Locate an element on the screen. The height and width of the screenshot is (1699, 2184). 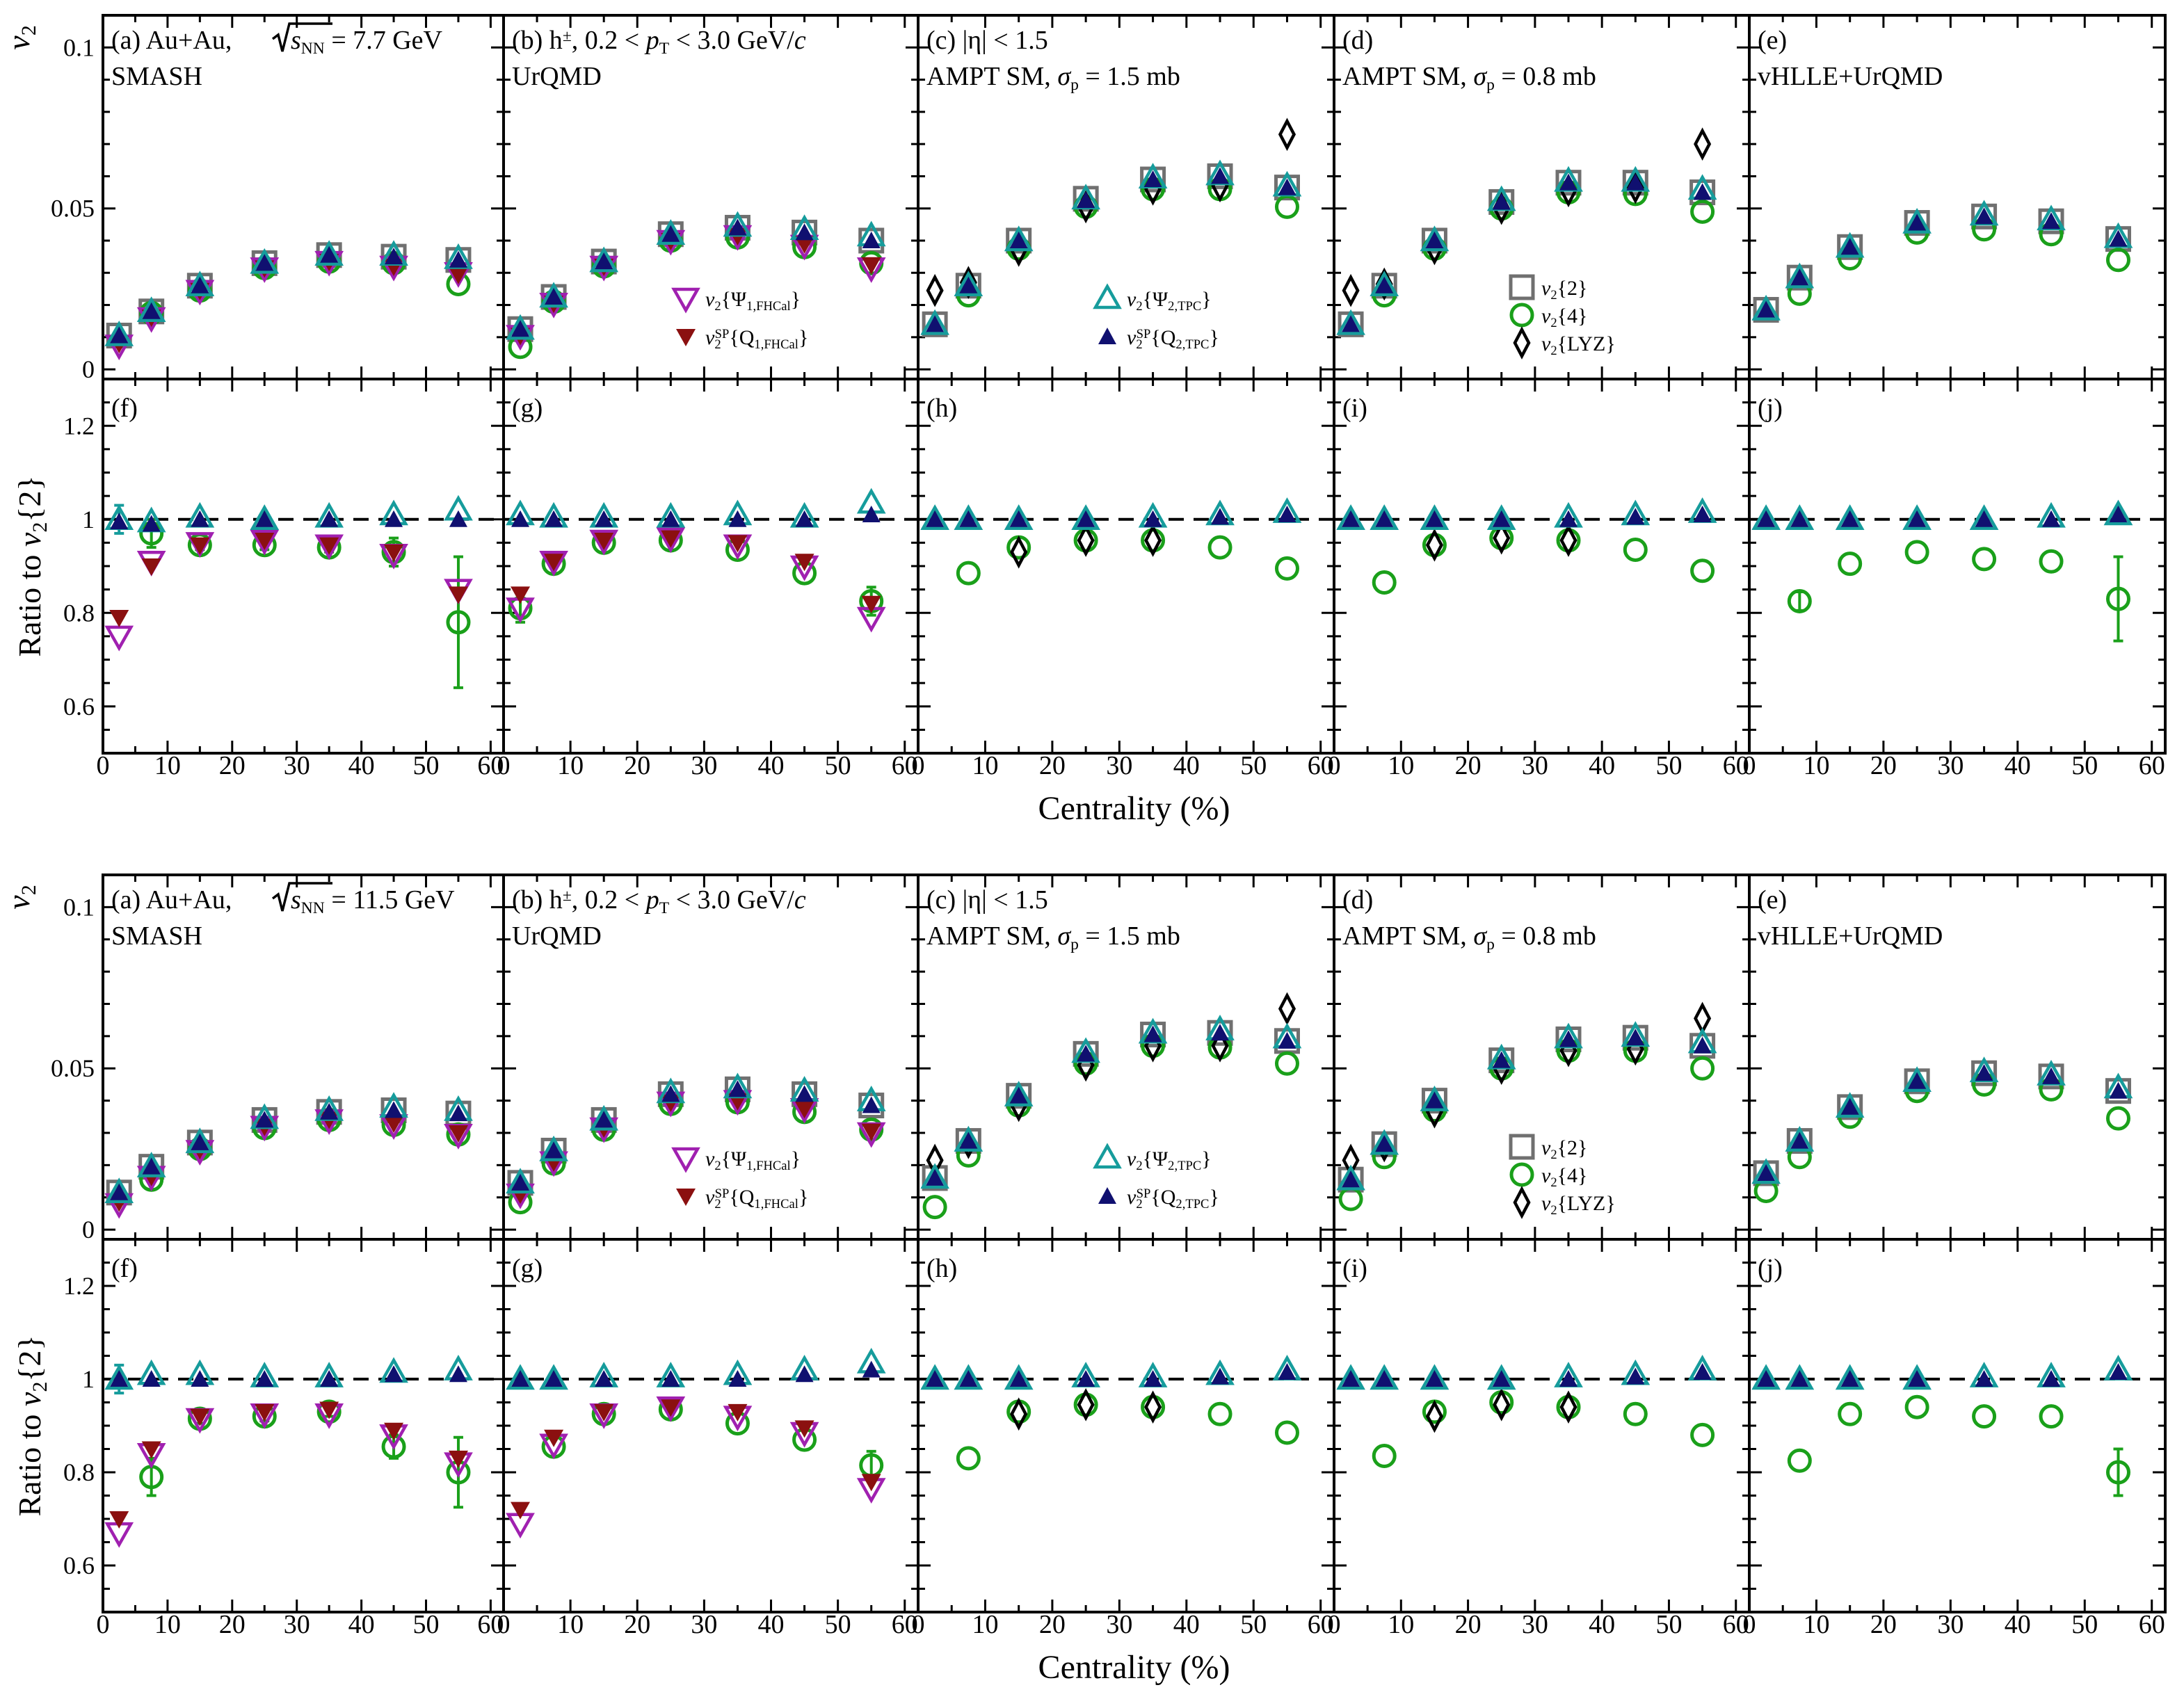
y-tick-label: 1.2 is located at coordinates (79, 1286).